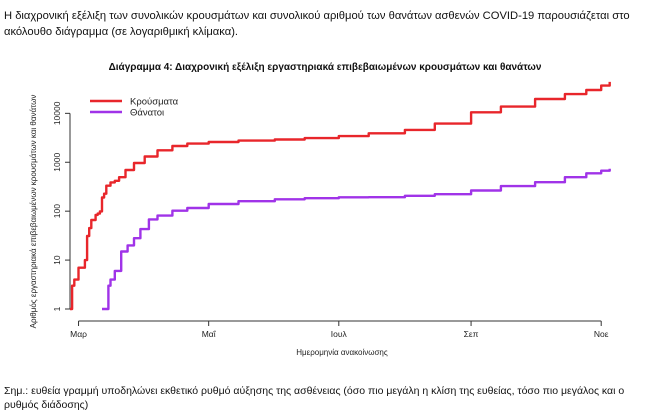 The image size is (650, 415). I want to click on x-tick-label: Μαρ, so click(78, 334).